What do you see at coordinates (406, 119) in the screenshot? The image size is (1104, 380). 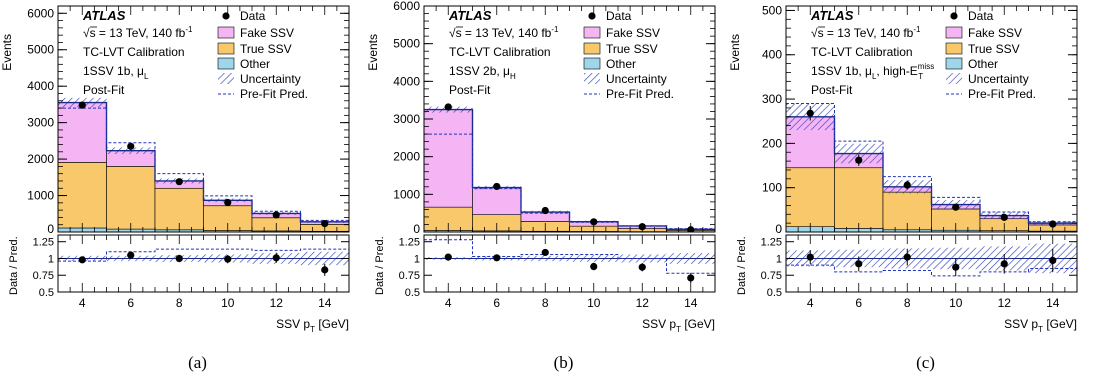 I see `y-tick-label: 3000` at bounding box center [406, 119].